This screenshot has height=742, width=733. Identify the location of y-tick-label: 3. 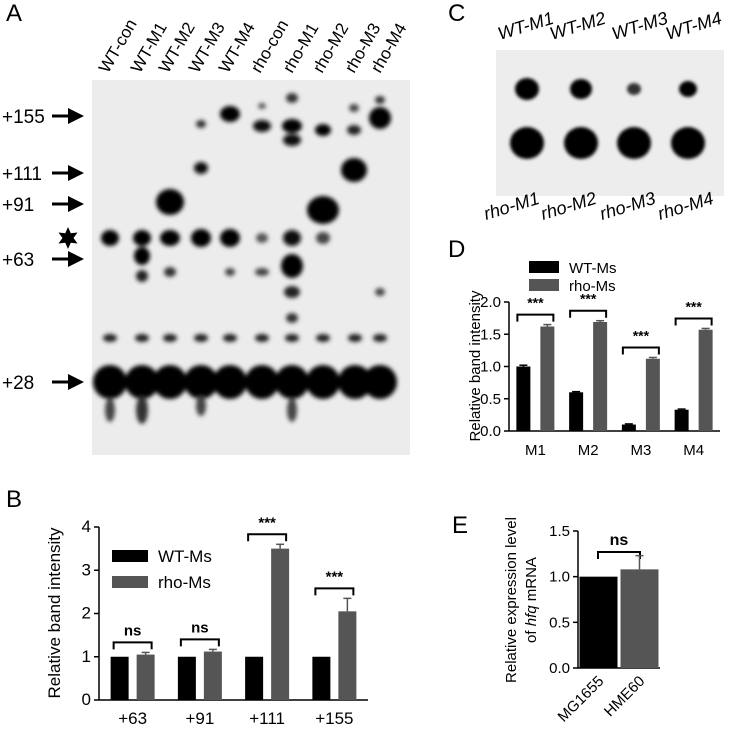
(86, 569).